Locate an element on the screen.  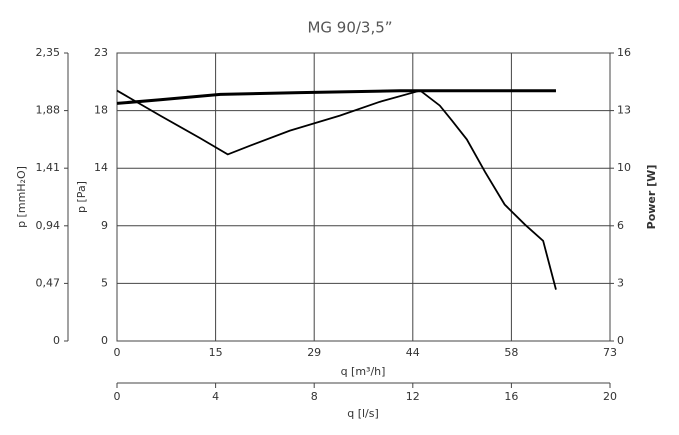
x-tick-label: 0 is located at coordinates (117, 352).